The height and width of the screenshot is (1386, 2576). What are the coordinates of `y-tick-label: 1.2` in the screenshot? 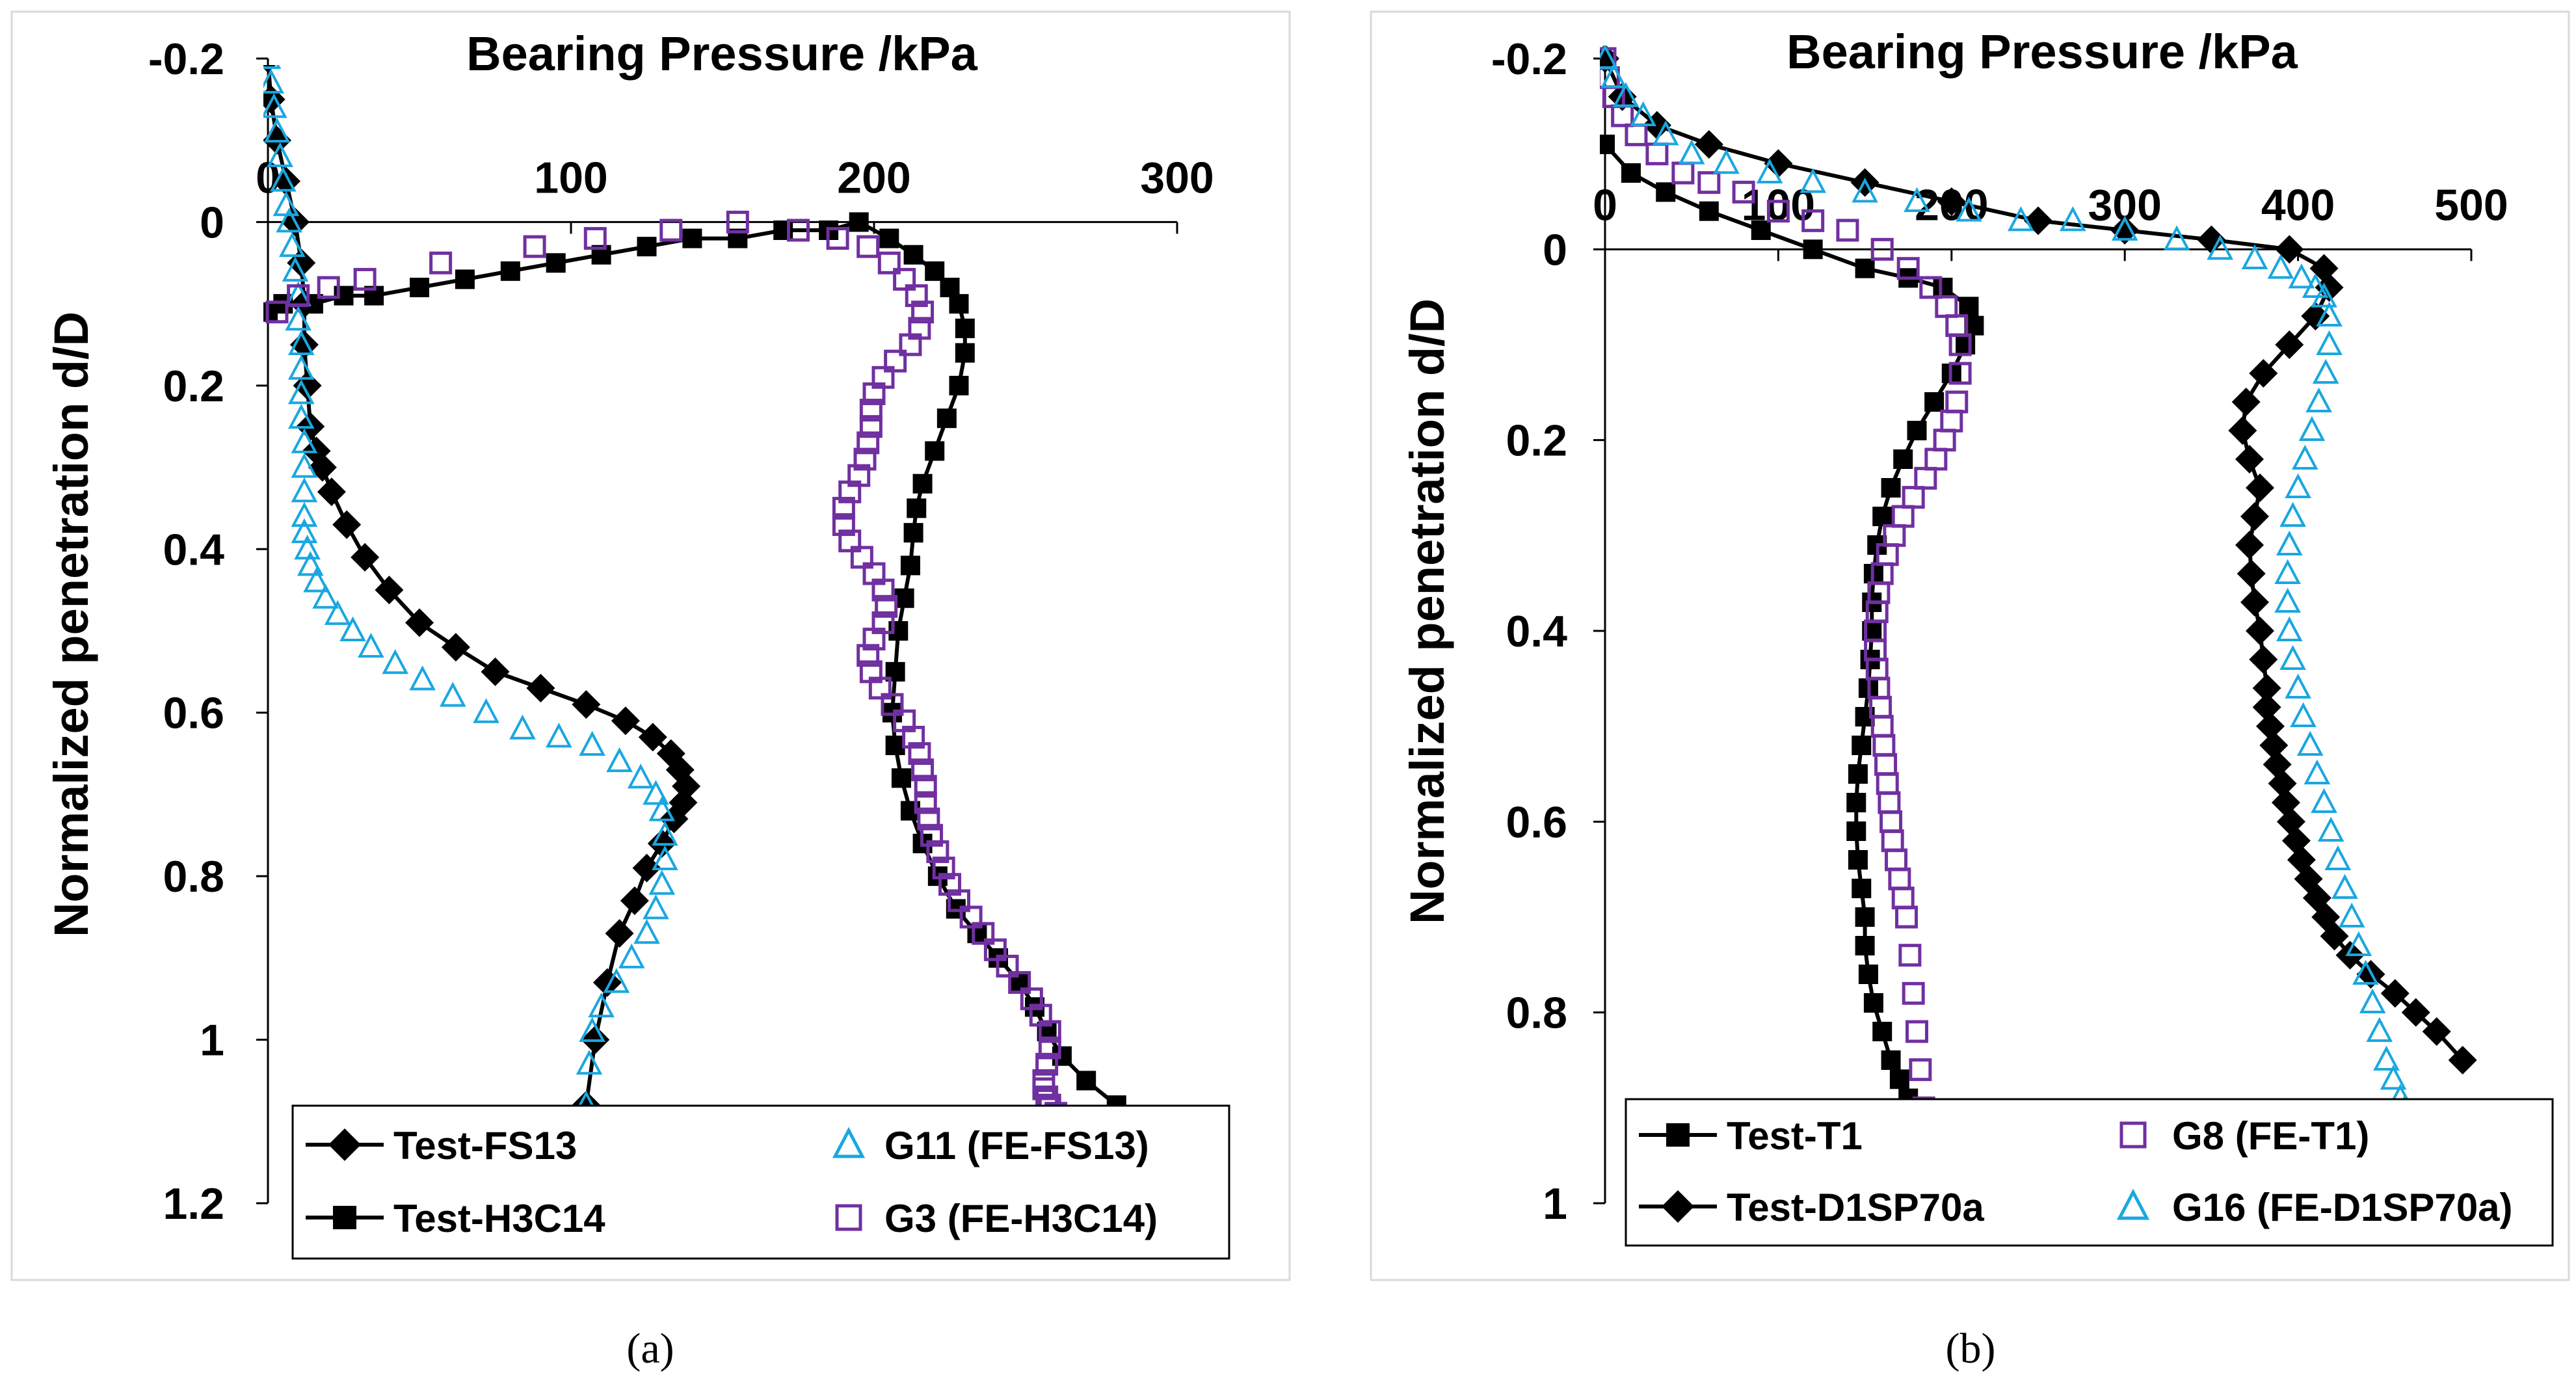 It's located at (193, 1204).